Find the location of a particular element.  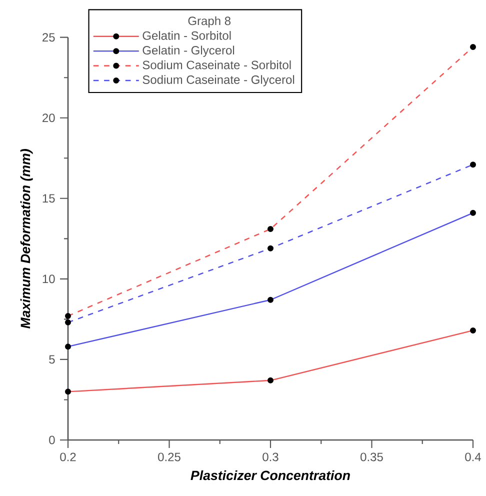

y-tick-label: 25 is located at coordinates (48, 37).